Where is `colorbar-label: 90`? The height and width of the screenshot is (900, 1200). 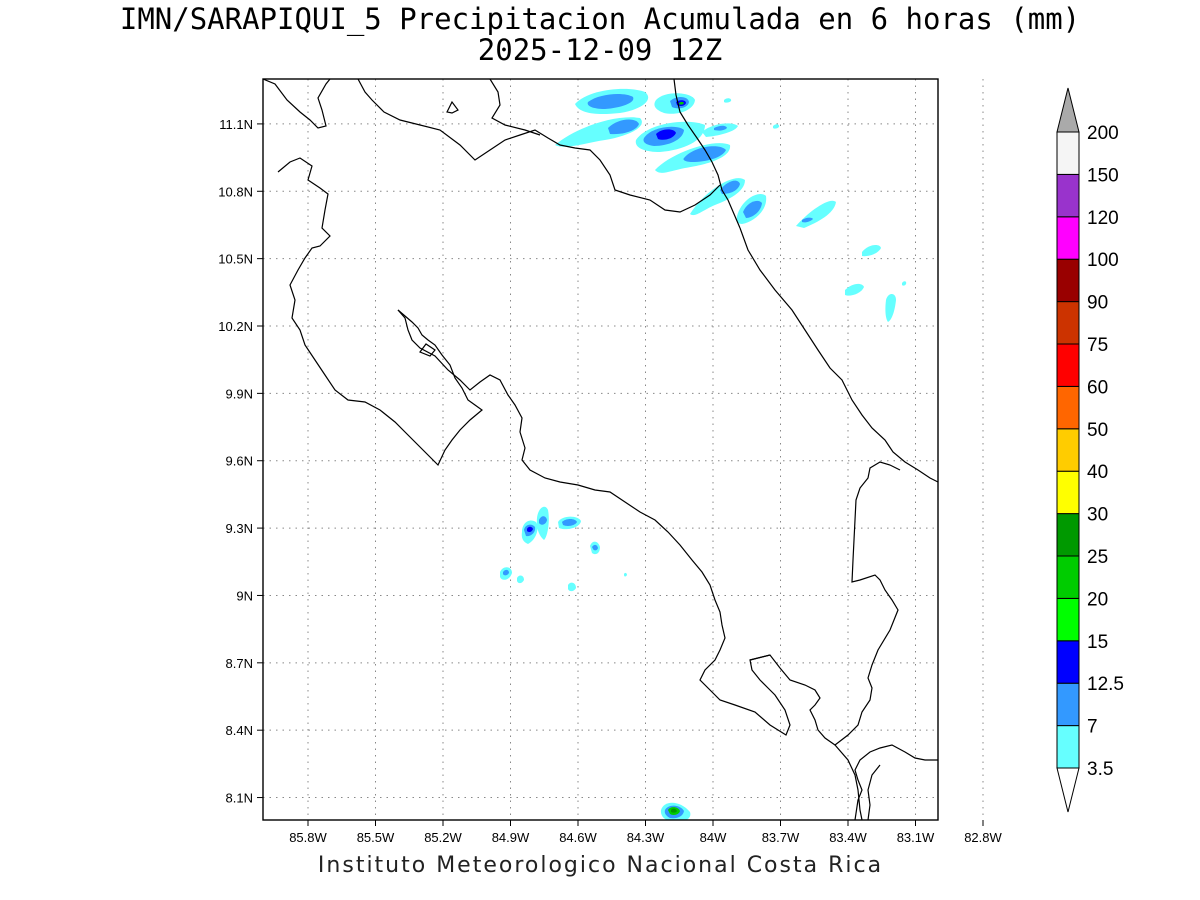
colorbar-label: 90 is located at coordinates (1097, 303).